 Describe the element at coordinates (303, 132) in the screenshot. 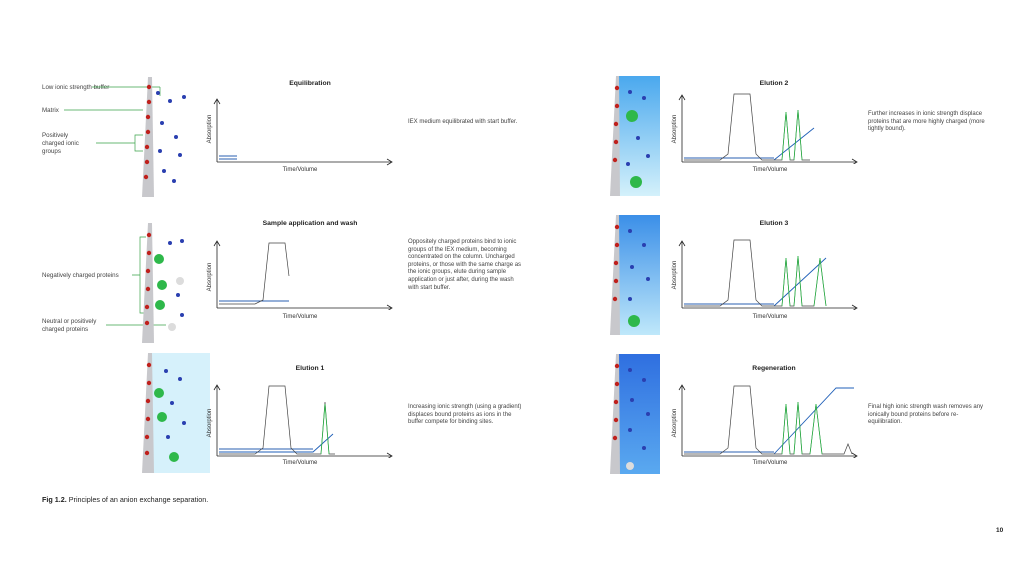

I see `chromatogram-equilibration` at that location.